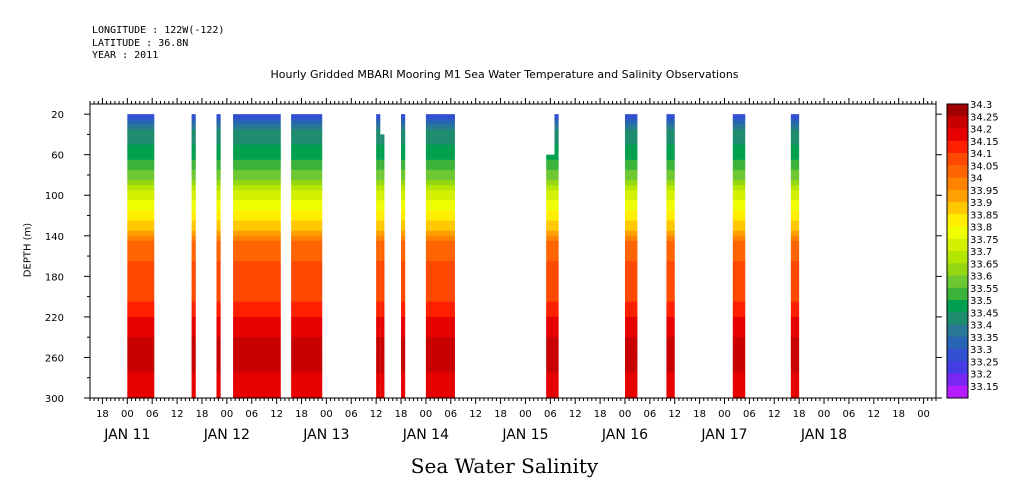 Image resolution: width=1009 pixels, height=504 pixels. What do you see at coordinates (981, 130) in the screenshot?
I see `legend-label: 34.2` at bounding box center [981, 130].